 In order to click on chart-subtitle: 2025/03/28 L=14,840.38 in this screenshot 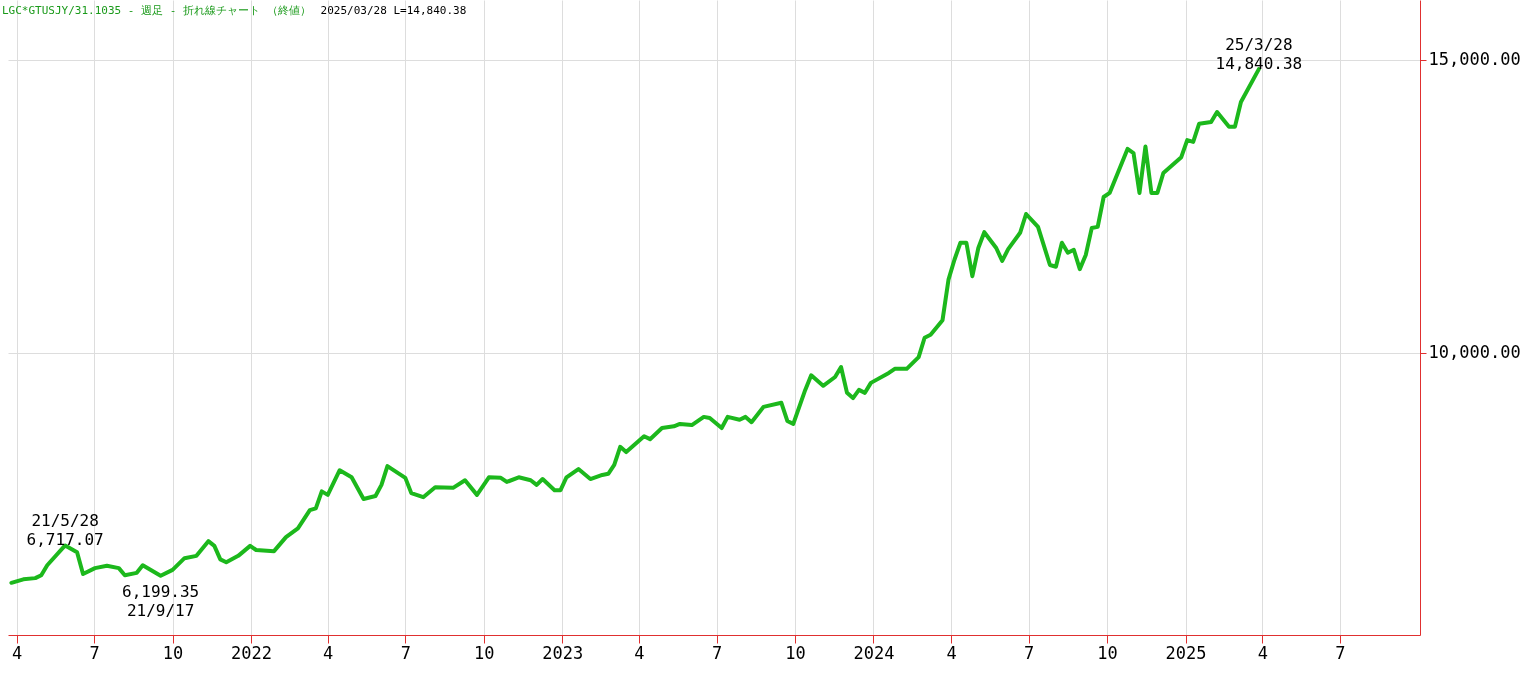, I will do `click(393, 10)`.